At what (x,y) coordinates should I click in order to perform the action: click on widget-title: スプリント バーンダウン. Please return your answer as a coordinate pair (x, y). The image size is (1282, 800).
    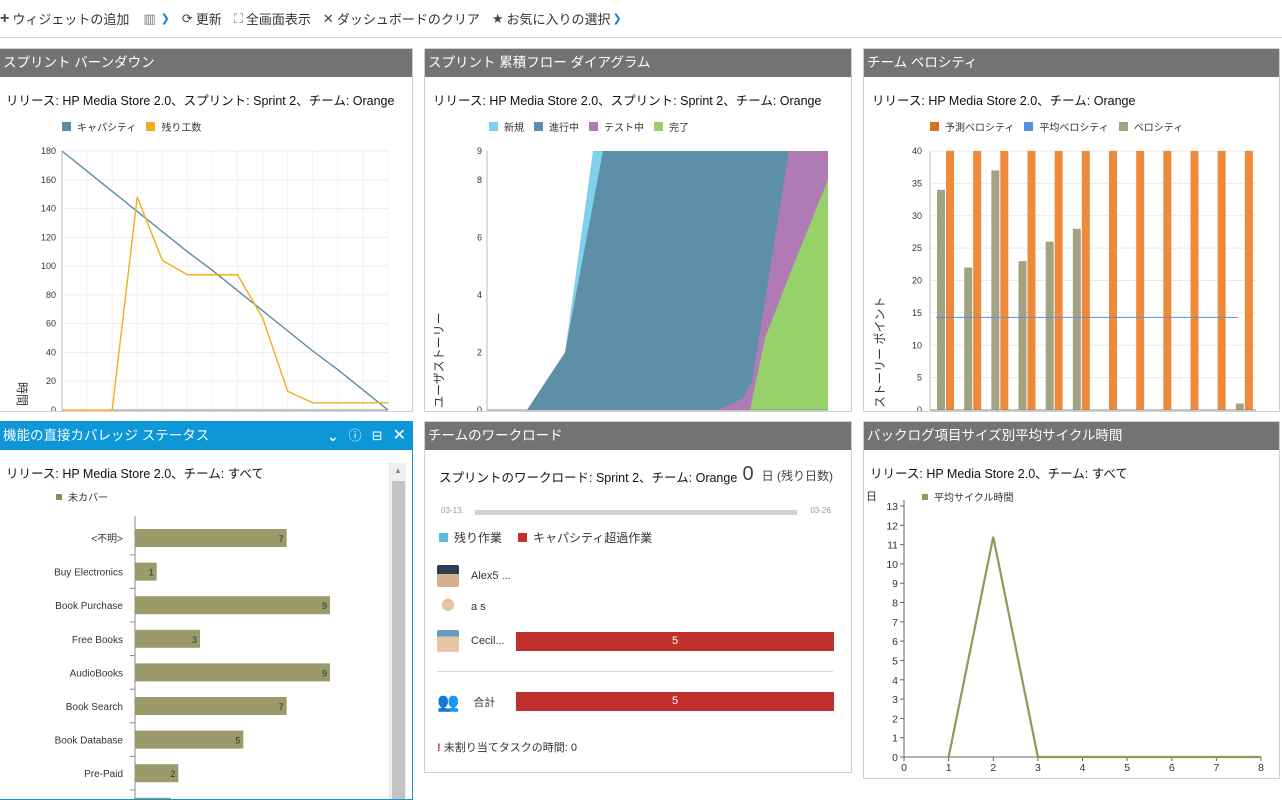
    Looking at the image, I should click on (206, 63).